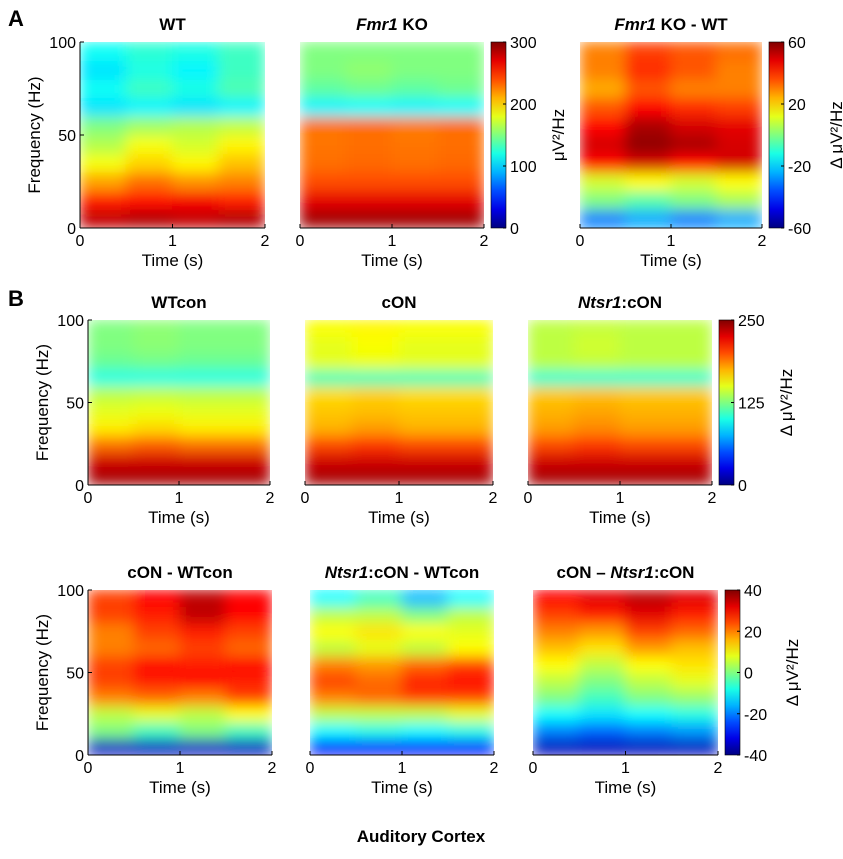 Image resolution: width=843 pixels, height=859 pixels. What do you see at coordinates (748, 674) in the screenshot?
I see `colorbar-tick-label: 0` at bounding box center [748, 674].